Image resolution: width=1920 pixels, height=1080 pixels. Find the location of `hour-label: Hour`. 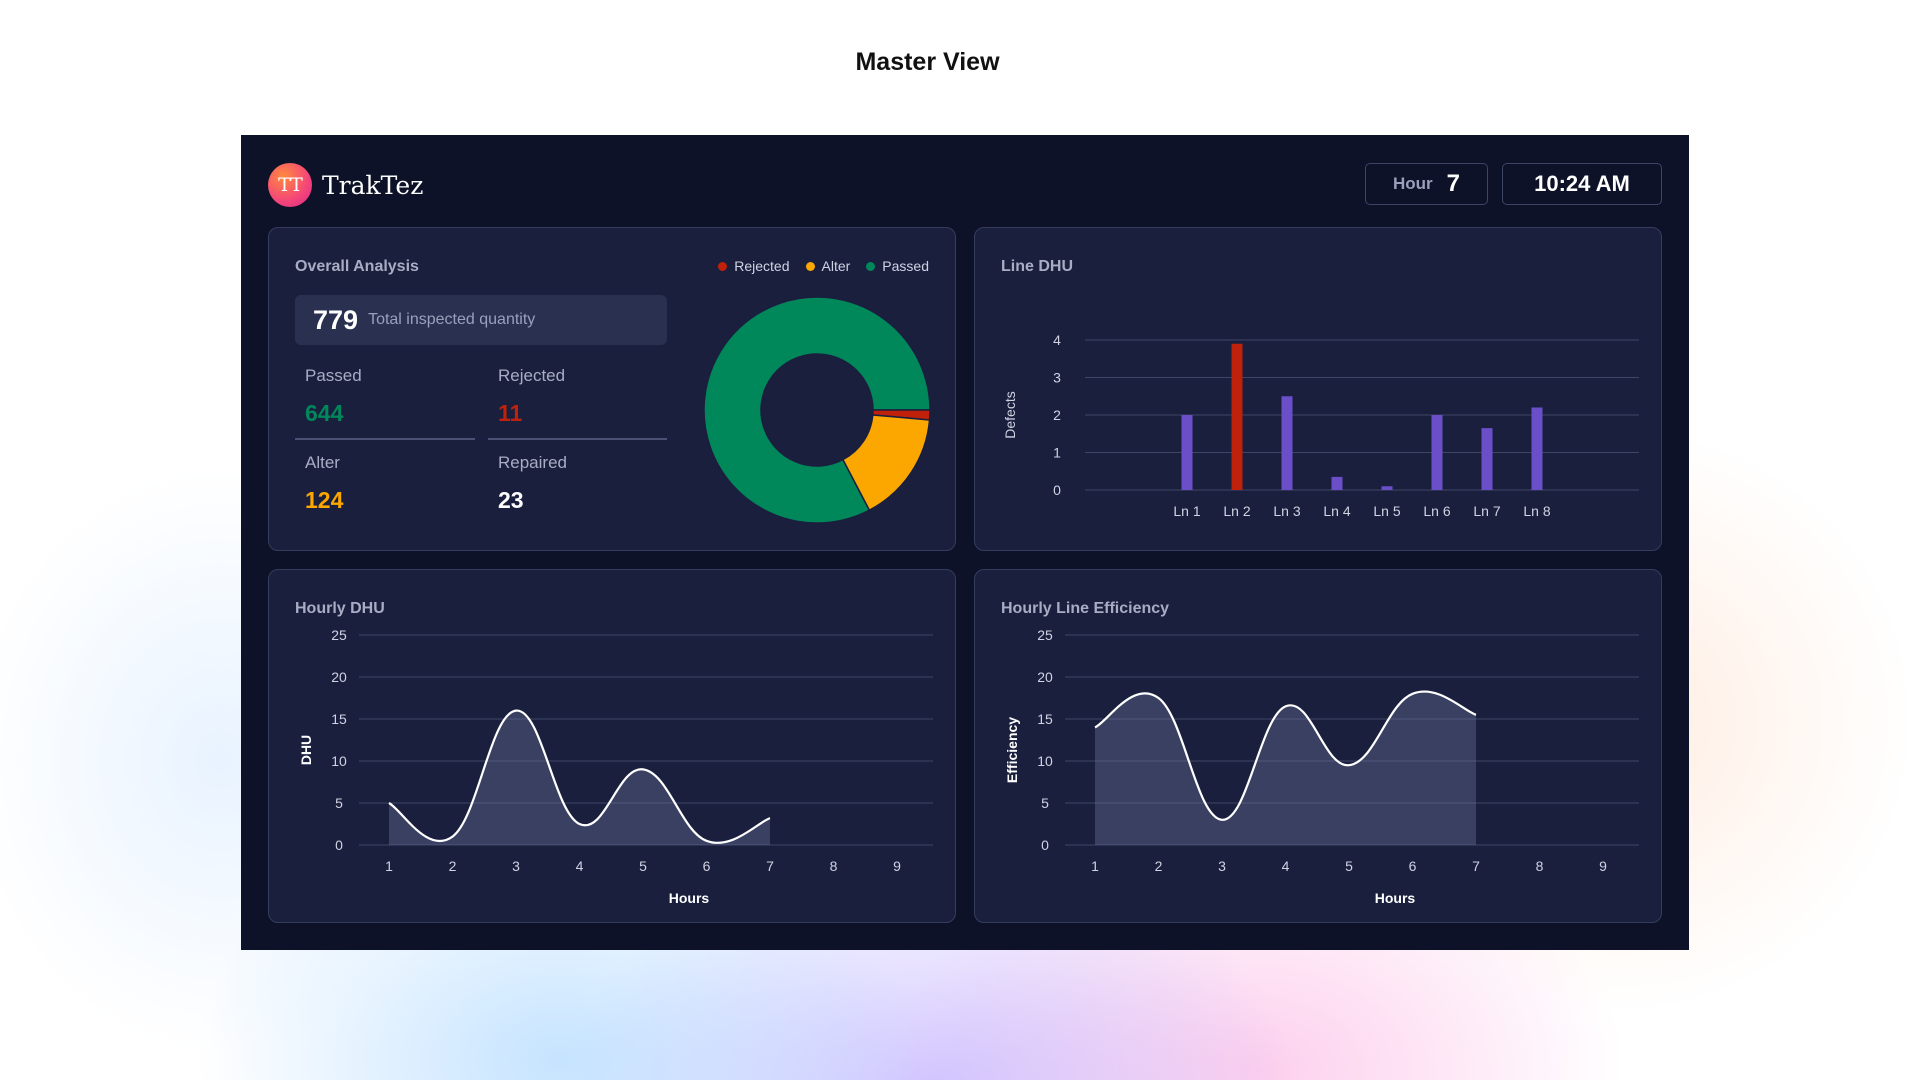

hour-label: Hour is located at coordinates (1412, 183).